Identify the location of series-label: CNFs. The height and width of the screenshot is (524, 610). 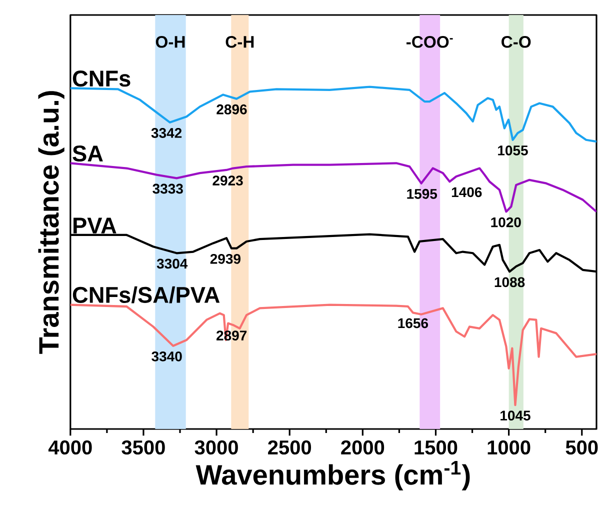
(101, 78).